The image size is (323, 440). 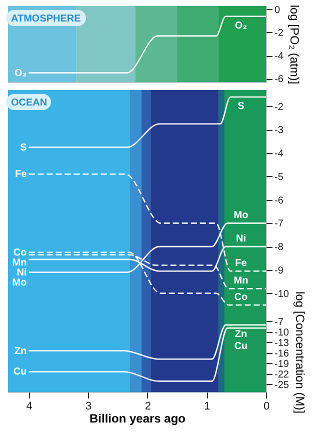 What do you see at coordinates (21, 272) in the screenshot?
I see `text: Ni` at bounding box center [21, 272].